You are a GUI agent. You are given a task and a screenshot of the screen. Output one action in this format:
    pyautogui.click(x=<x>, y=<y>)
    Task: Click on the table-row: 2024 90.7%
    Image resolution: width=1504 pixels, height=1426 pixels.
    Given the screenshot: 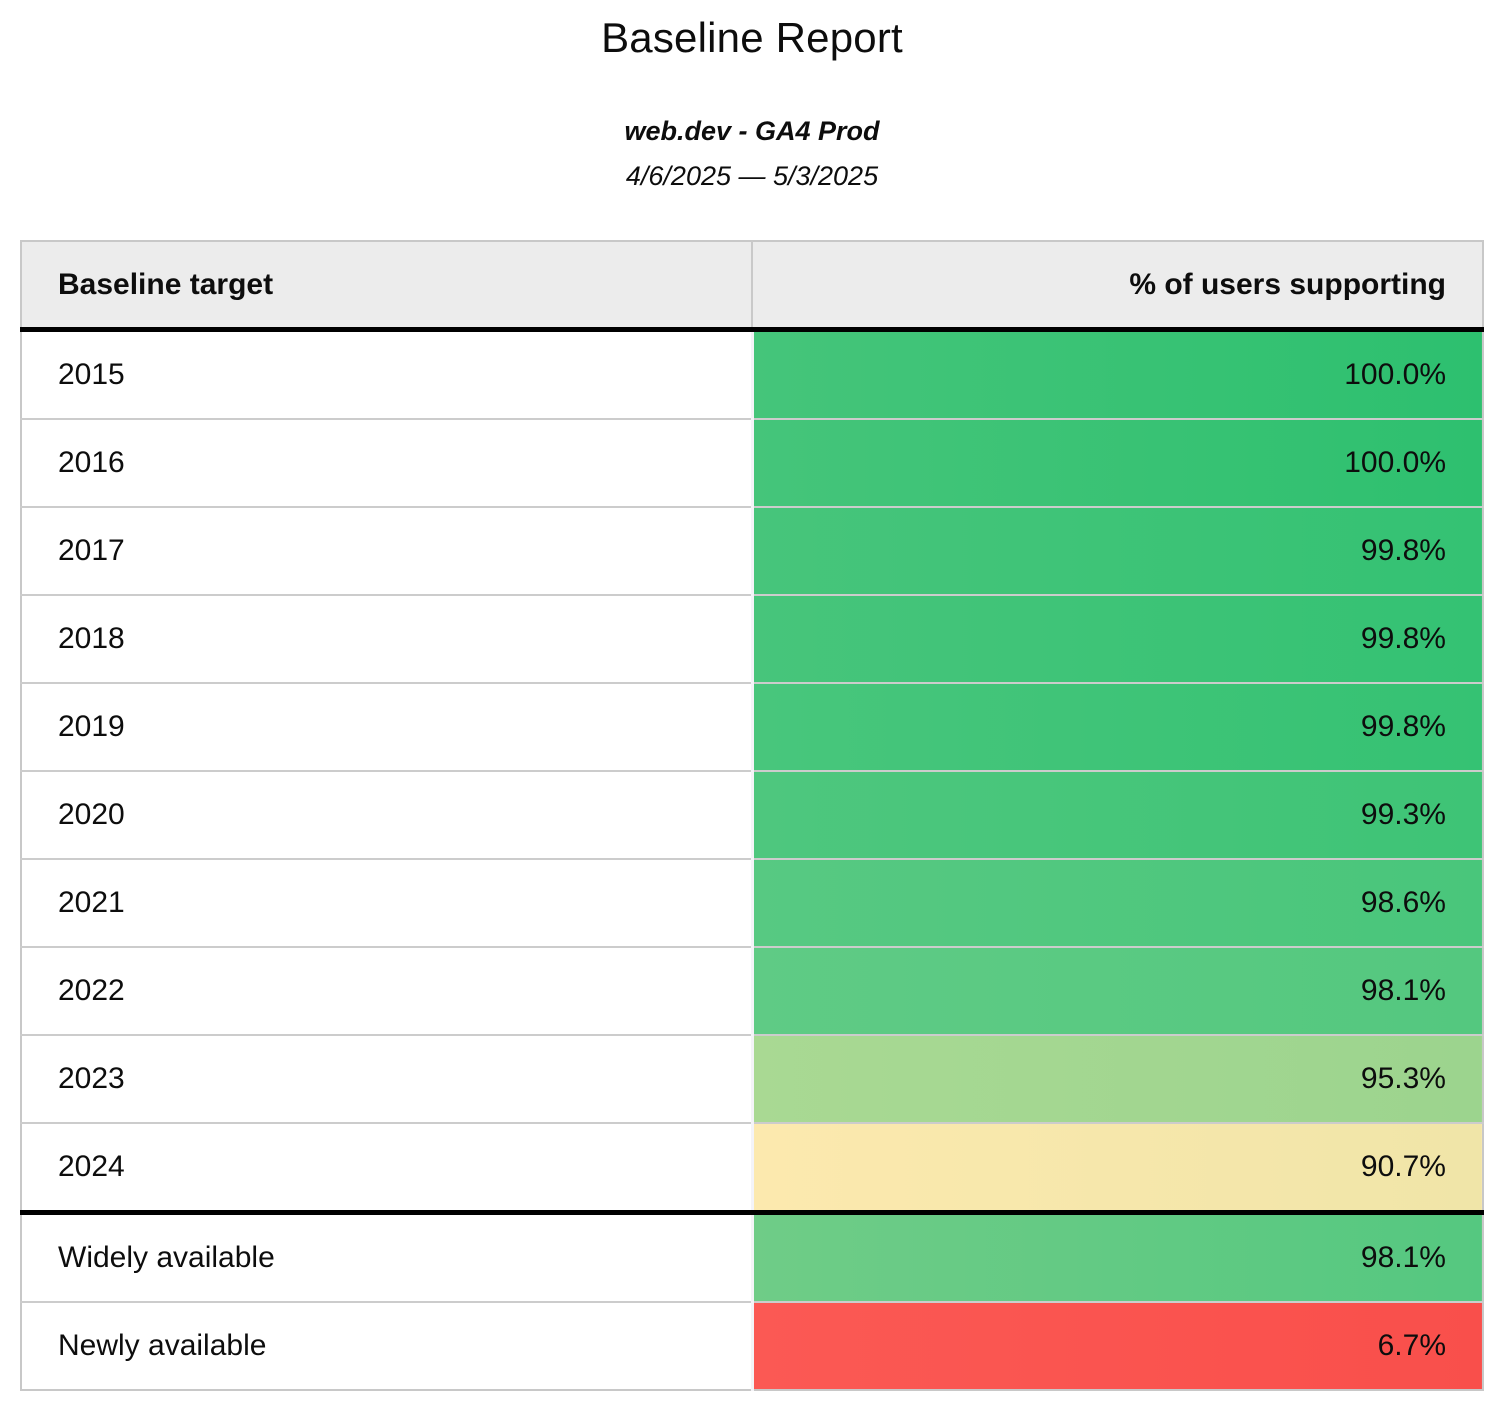 What is the action you would take?
    pyautogui.click(x=752, y=1168)
    